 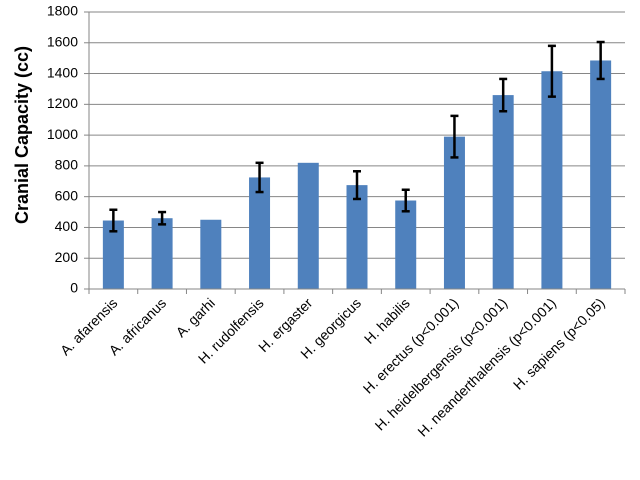 I want to click on y-axis-title: Cranial Capacity (cc), so click(x=22, y=135).